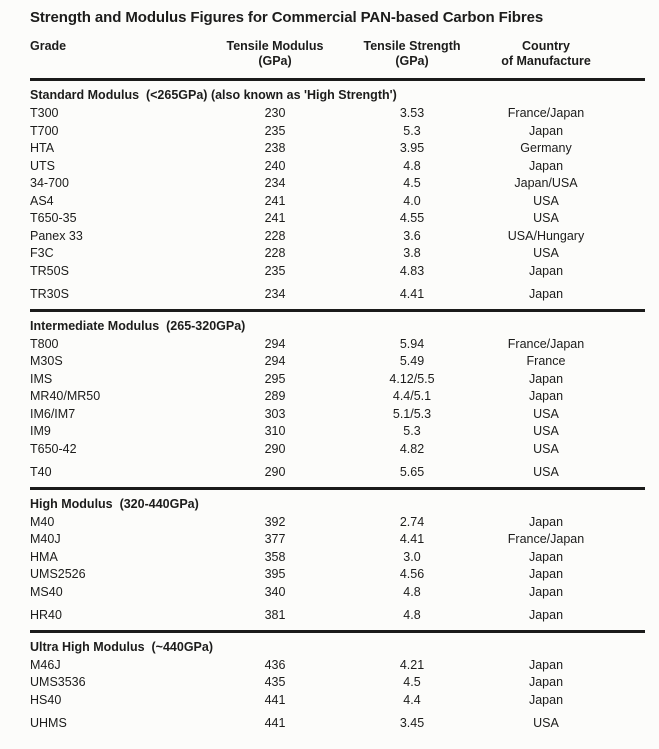  Describe the element at coordinates (412, 113) in the screenshot. I see `cell-strength: 3.53` at that location.